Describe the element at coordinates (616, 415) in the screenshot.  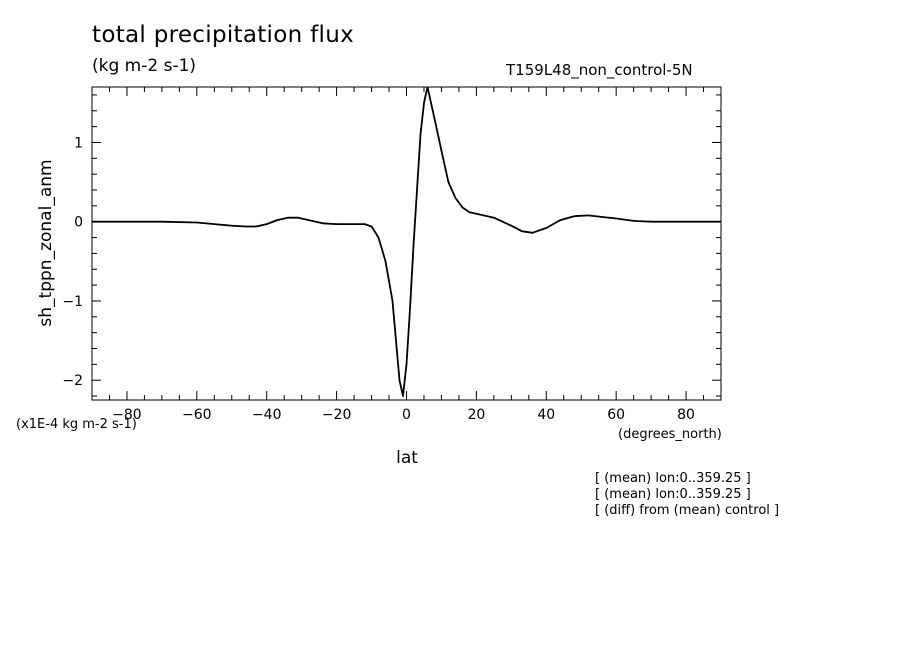
I see `x-tick-label: 60` at that location.